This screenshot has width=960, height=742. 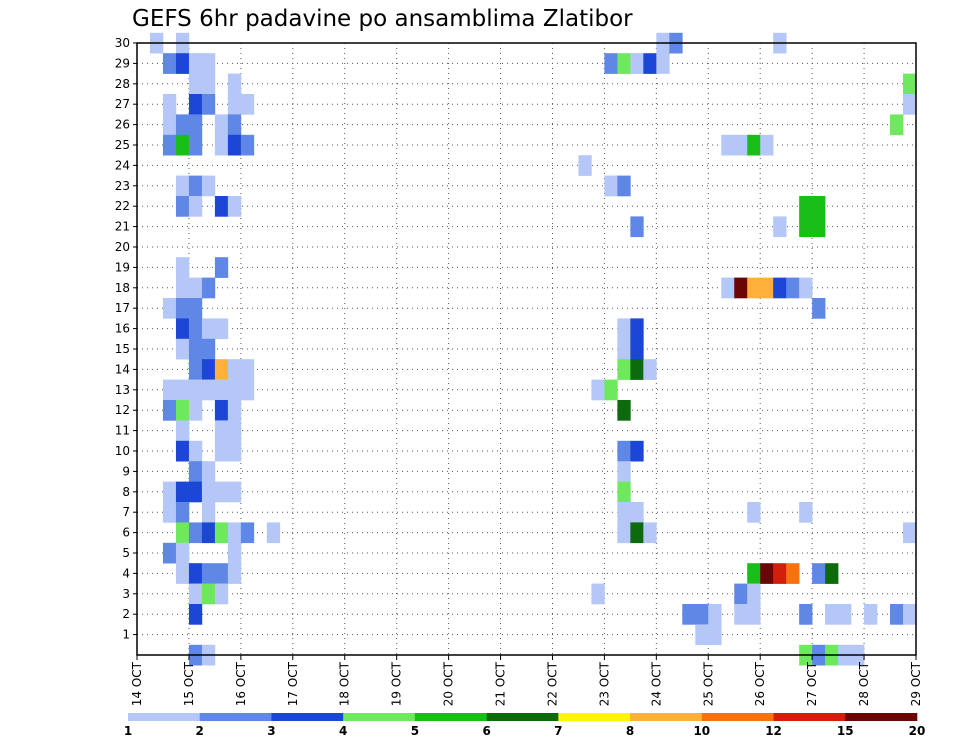 What do you see at coordinates (189, 683) in the screenshot?
I see `x-tick-label: 15 OCT` at bounding box center [189, 683].